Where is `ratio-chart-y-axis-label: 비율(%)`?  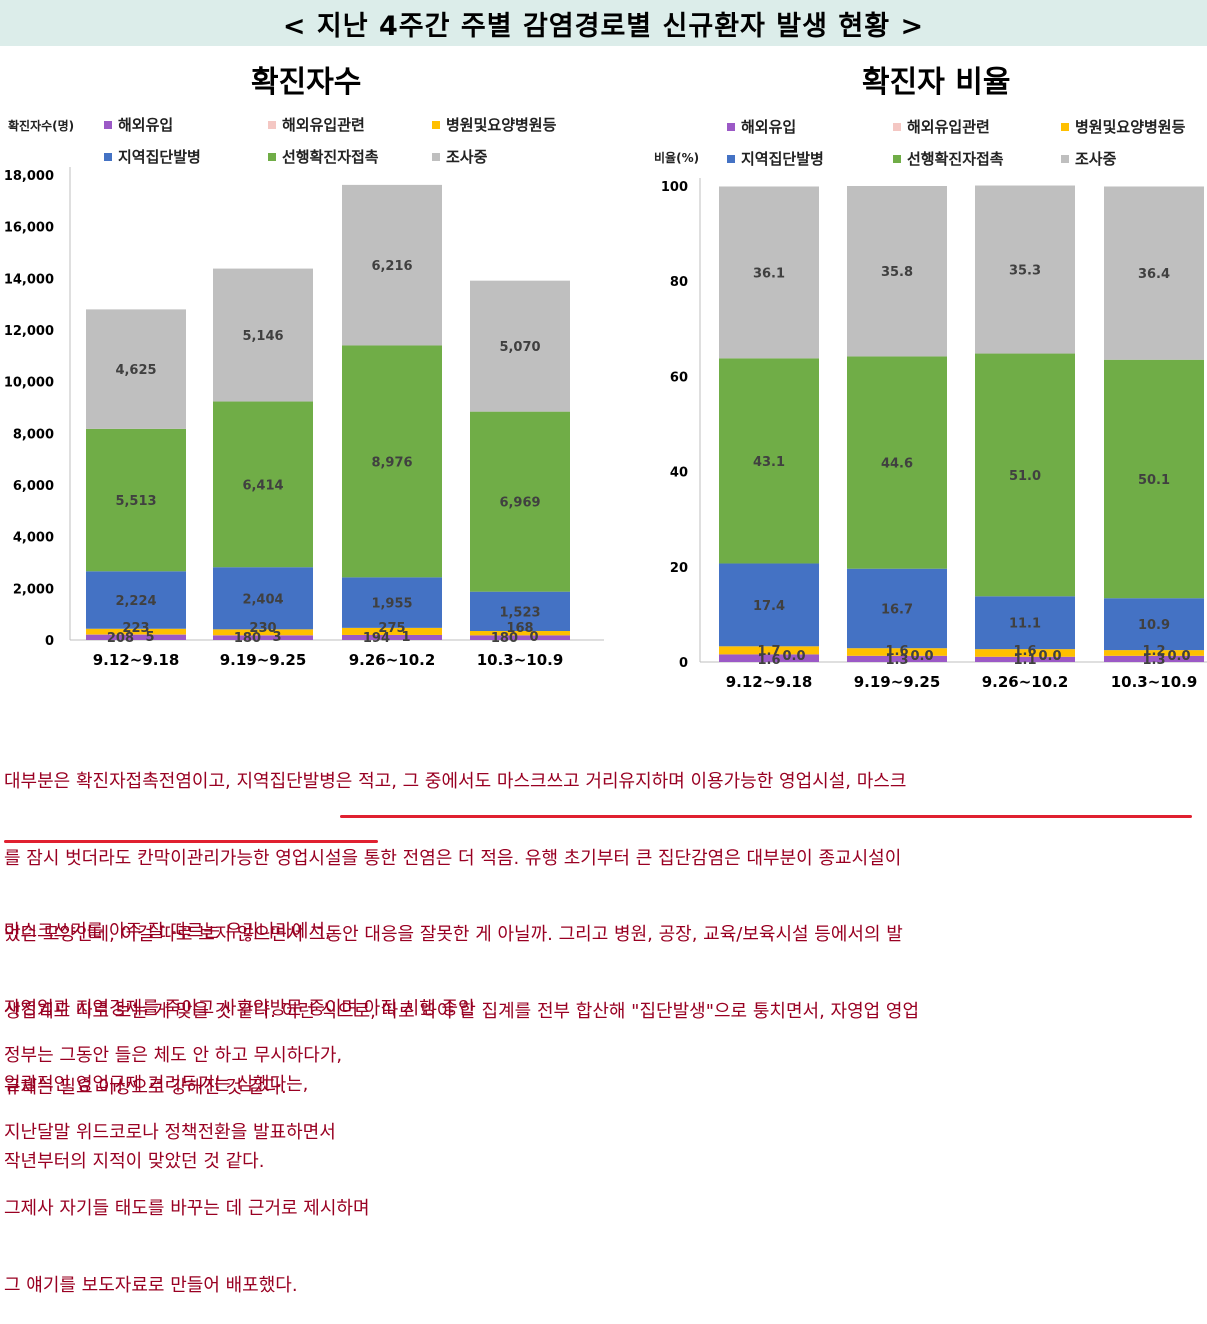 ratio-chart-y-axis-label: 비율(%) is located at coordinates (676, 157).